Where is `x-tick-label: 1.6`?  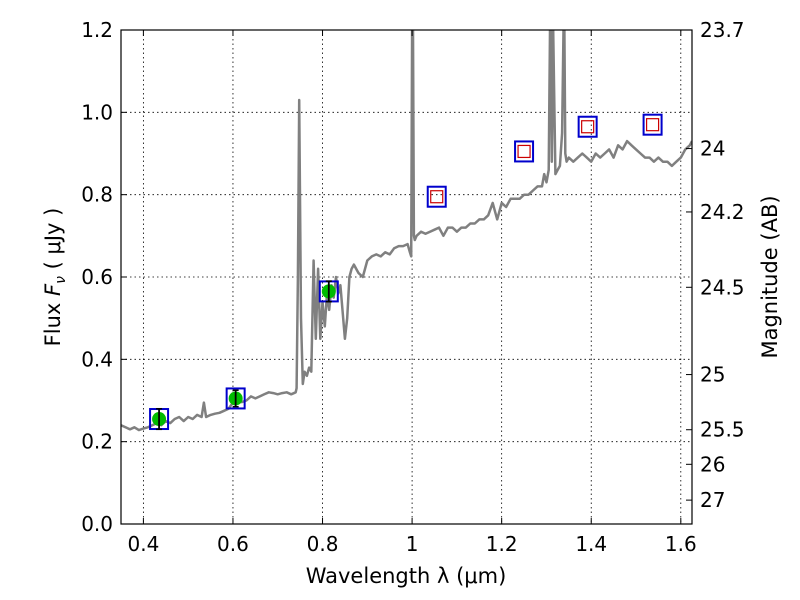
x-tick-label: 1.6 is located at coordinates (681, 544).